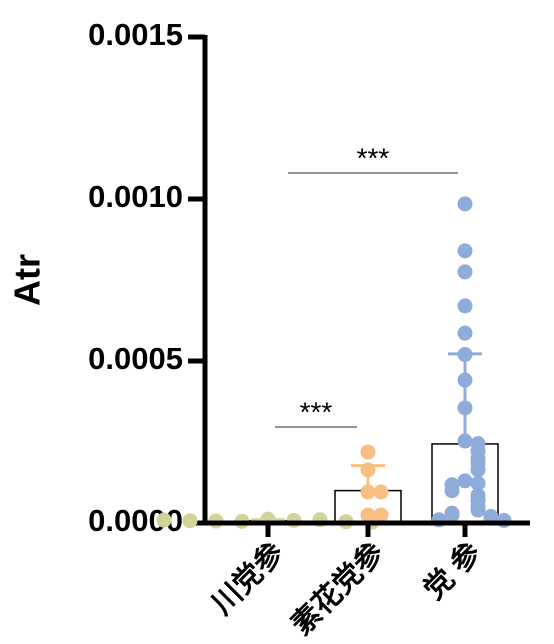 The height and width of the screenshot is (644, 554). Describe the element at coordinates (337, 588) in the screenshot. I see `x-tick-label: 素花党参` at that location.